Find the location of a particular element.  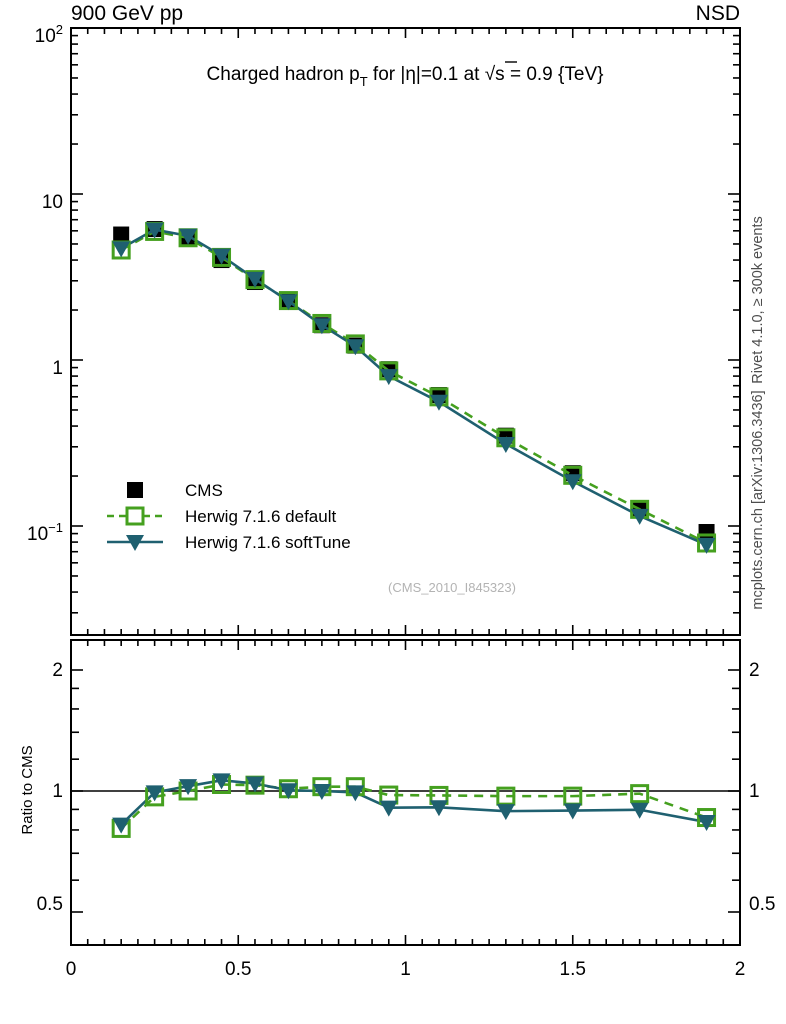

header-right-label: NSD is located at coordinates (718, 13).